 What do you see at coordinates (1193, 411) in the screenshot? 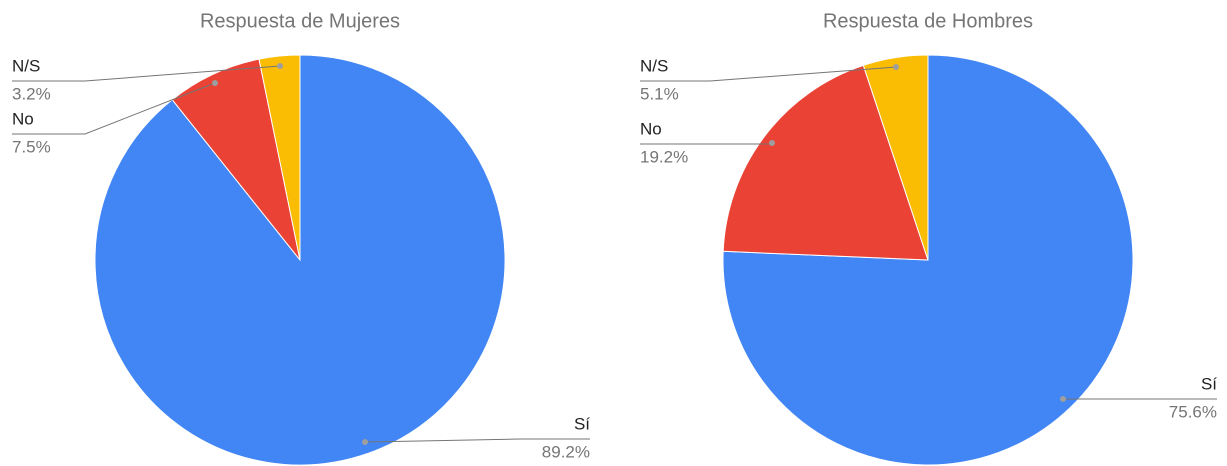
I see `slice-value-label: 75.6%` at bounding box center [1193, 411].